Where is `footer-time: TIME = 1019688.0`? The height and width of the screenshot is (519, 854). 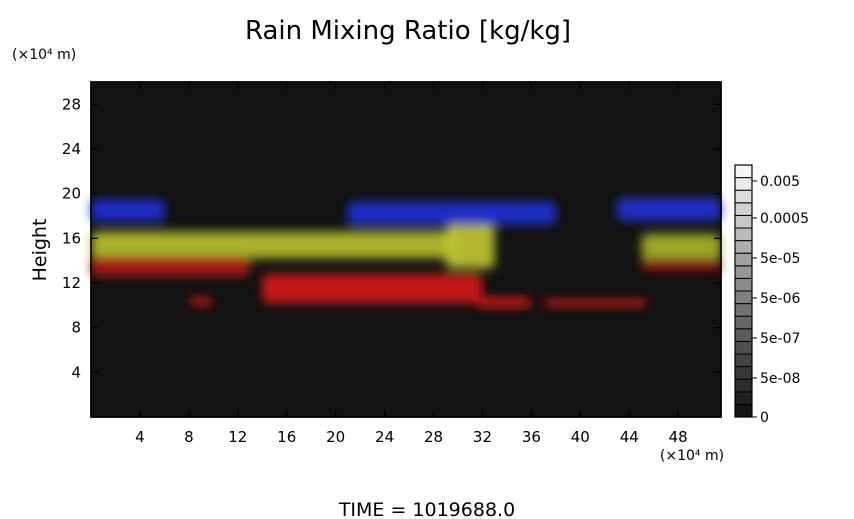
footer-time: TIME = 1019688.0 is located at coordinates (426, 509).